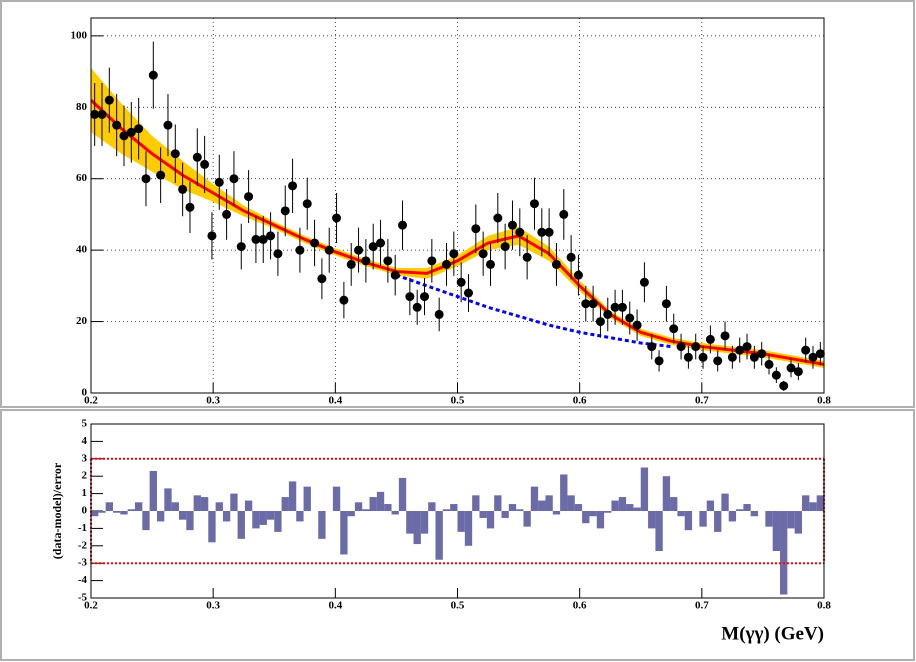  What do you see at coordinates (82, 321) in the screenshot?
I see `y-tick-label: 20` at bounding box center [82, 321].